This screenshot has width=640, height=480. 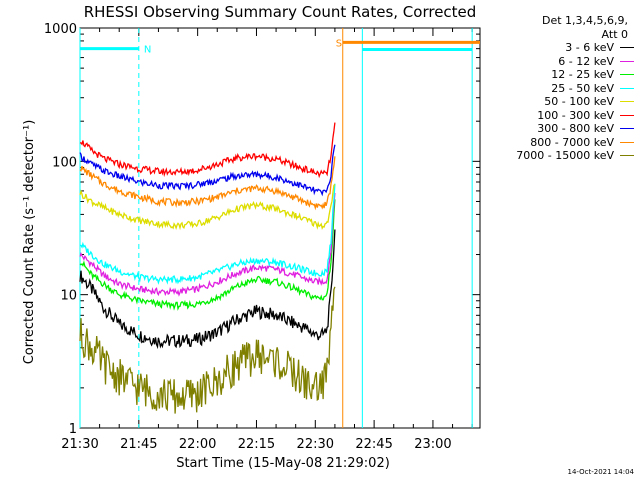 What do you see at coordinates (29, 242) in the screenshot?
I see `y-axis-label: Corrected Count Rate (s⁻¹ detector⁻¹)` at bounding box center [29, 242].